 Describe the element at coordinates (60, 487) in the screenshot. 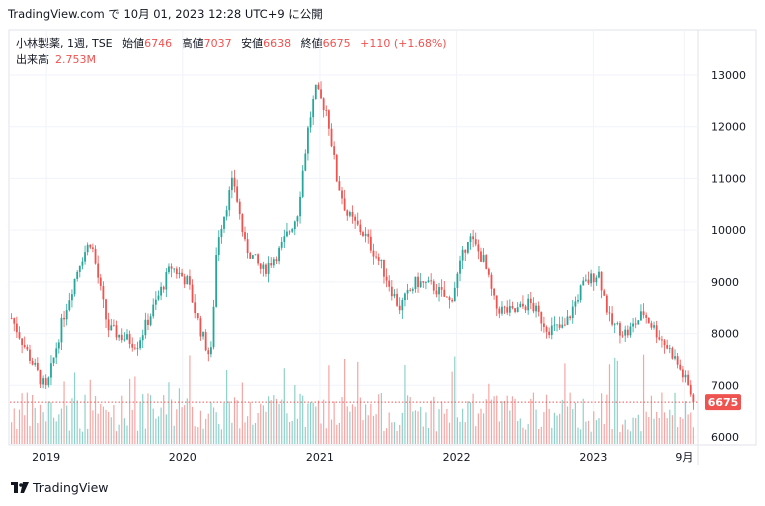

I see `tradingview-logo: TradingView` at that location.